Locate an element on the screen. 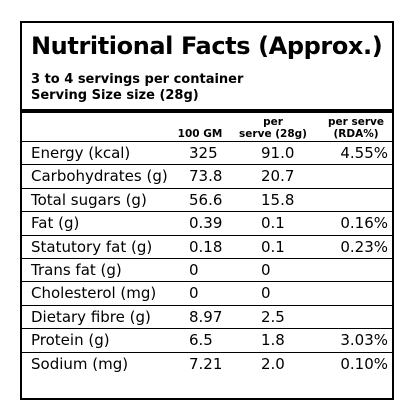  value-per-serve: 2.5 is located at coordinates (273, 316).